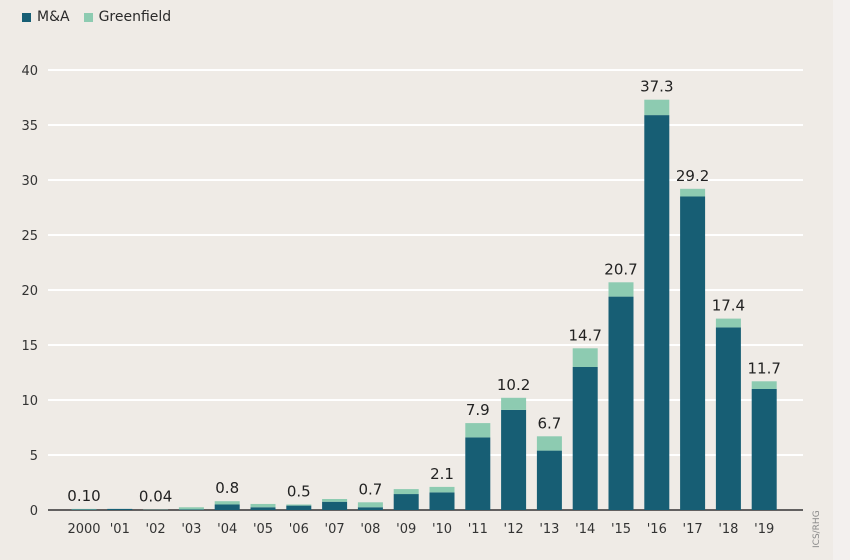 The width and height of the screenshot is (850, 560). Describe the element at coordinates (514, 529) in the screenshot. I see `x-tick-label: '12` at that location.